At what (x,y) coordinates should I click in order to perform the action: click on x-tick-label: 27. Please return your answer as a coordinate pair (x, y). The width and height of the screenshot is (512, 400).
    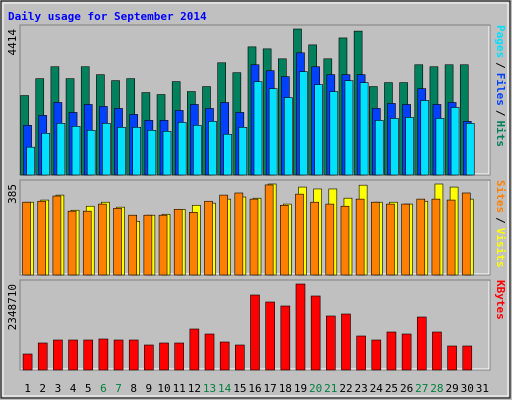
    Looking at the image, I should click on (421, 388).